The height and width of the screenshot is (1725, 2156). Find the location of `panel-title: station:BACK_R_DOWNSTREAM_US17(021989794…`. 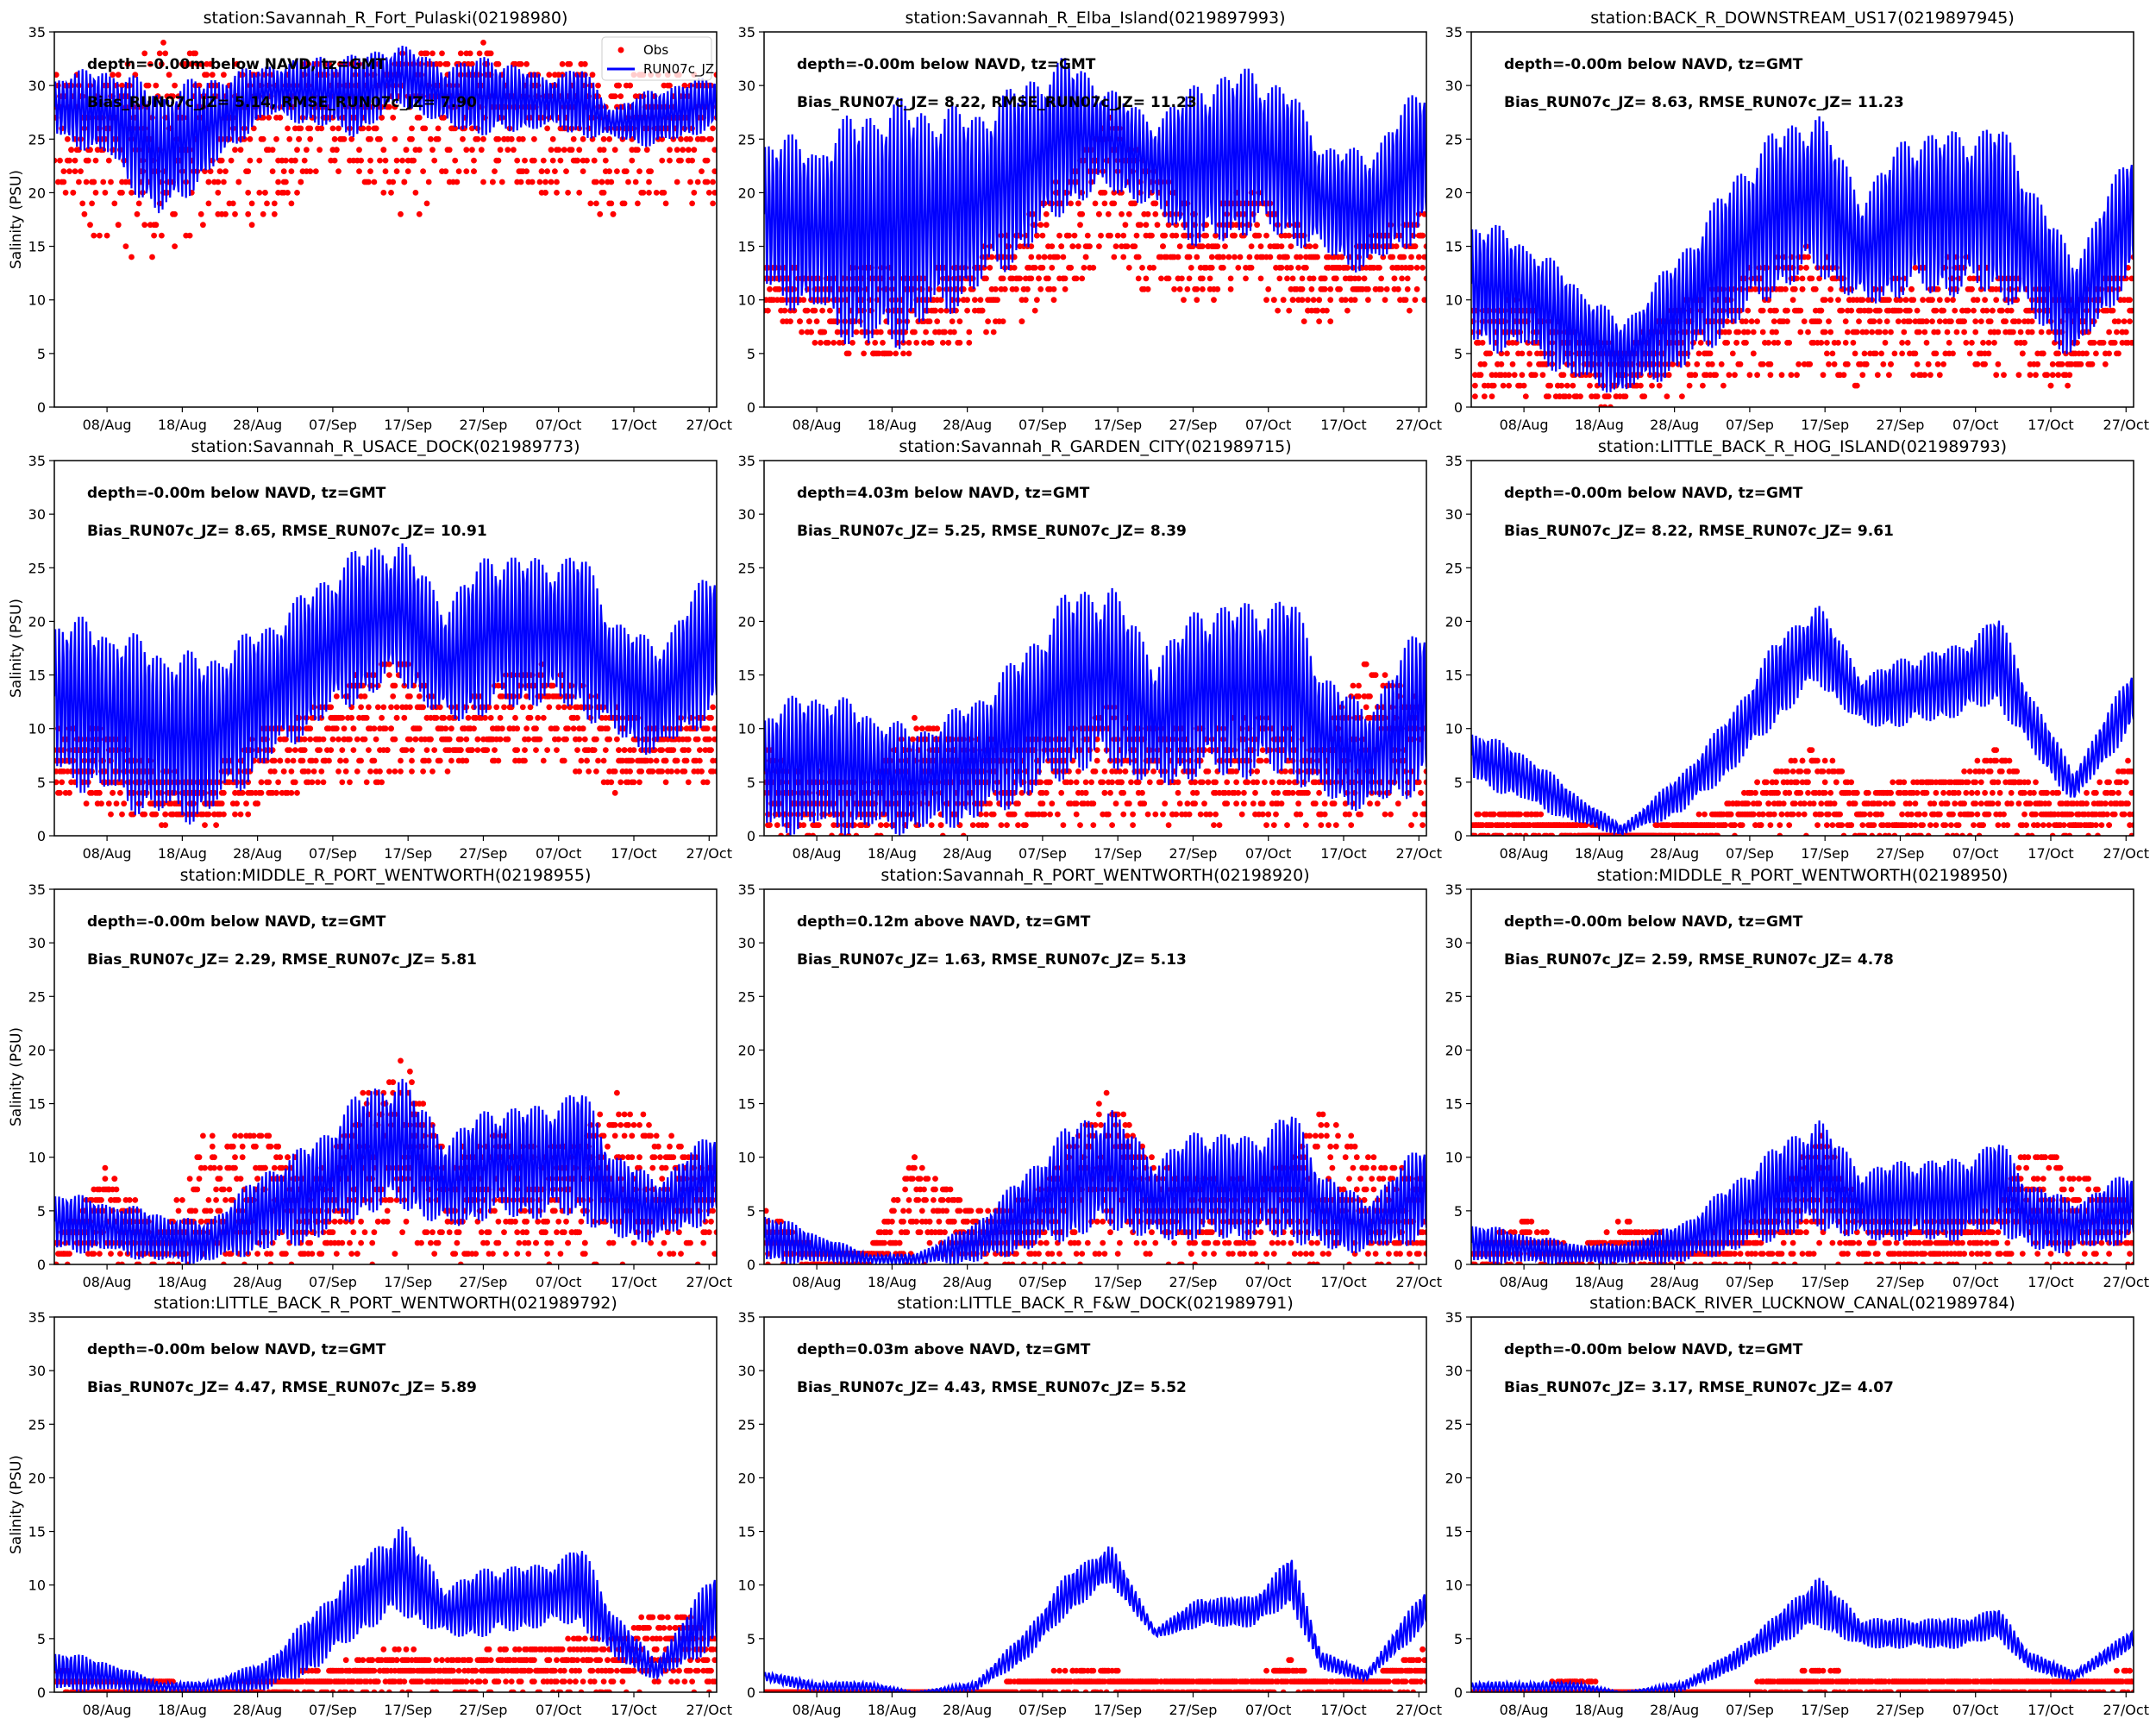

panel-title: station:BACK_R_DOWNSTREAM_US17(021989794… is located at coordinates (1802, 18).